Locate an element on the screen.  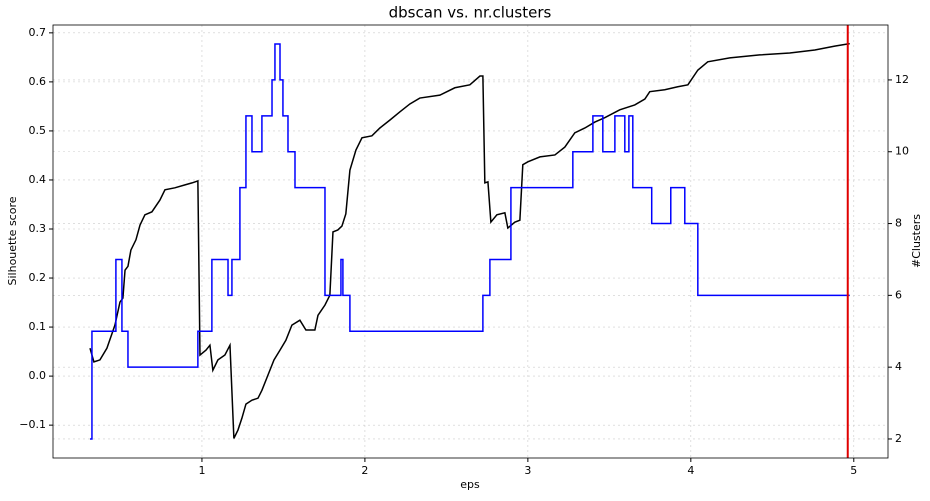
x-tick-label: 5 is located at coordinates (853, 470).